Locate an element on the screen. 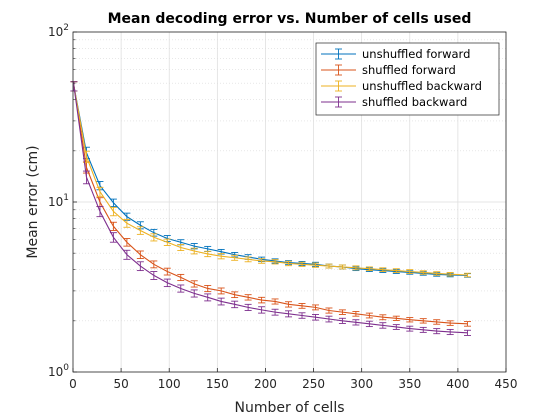  x-tick-label: 400 is located at coordinates (457, 384).